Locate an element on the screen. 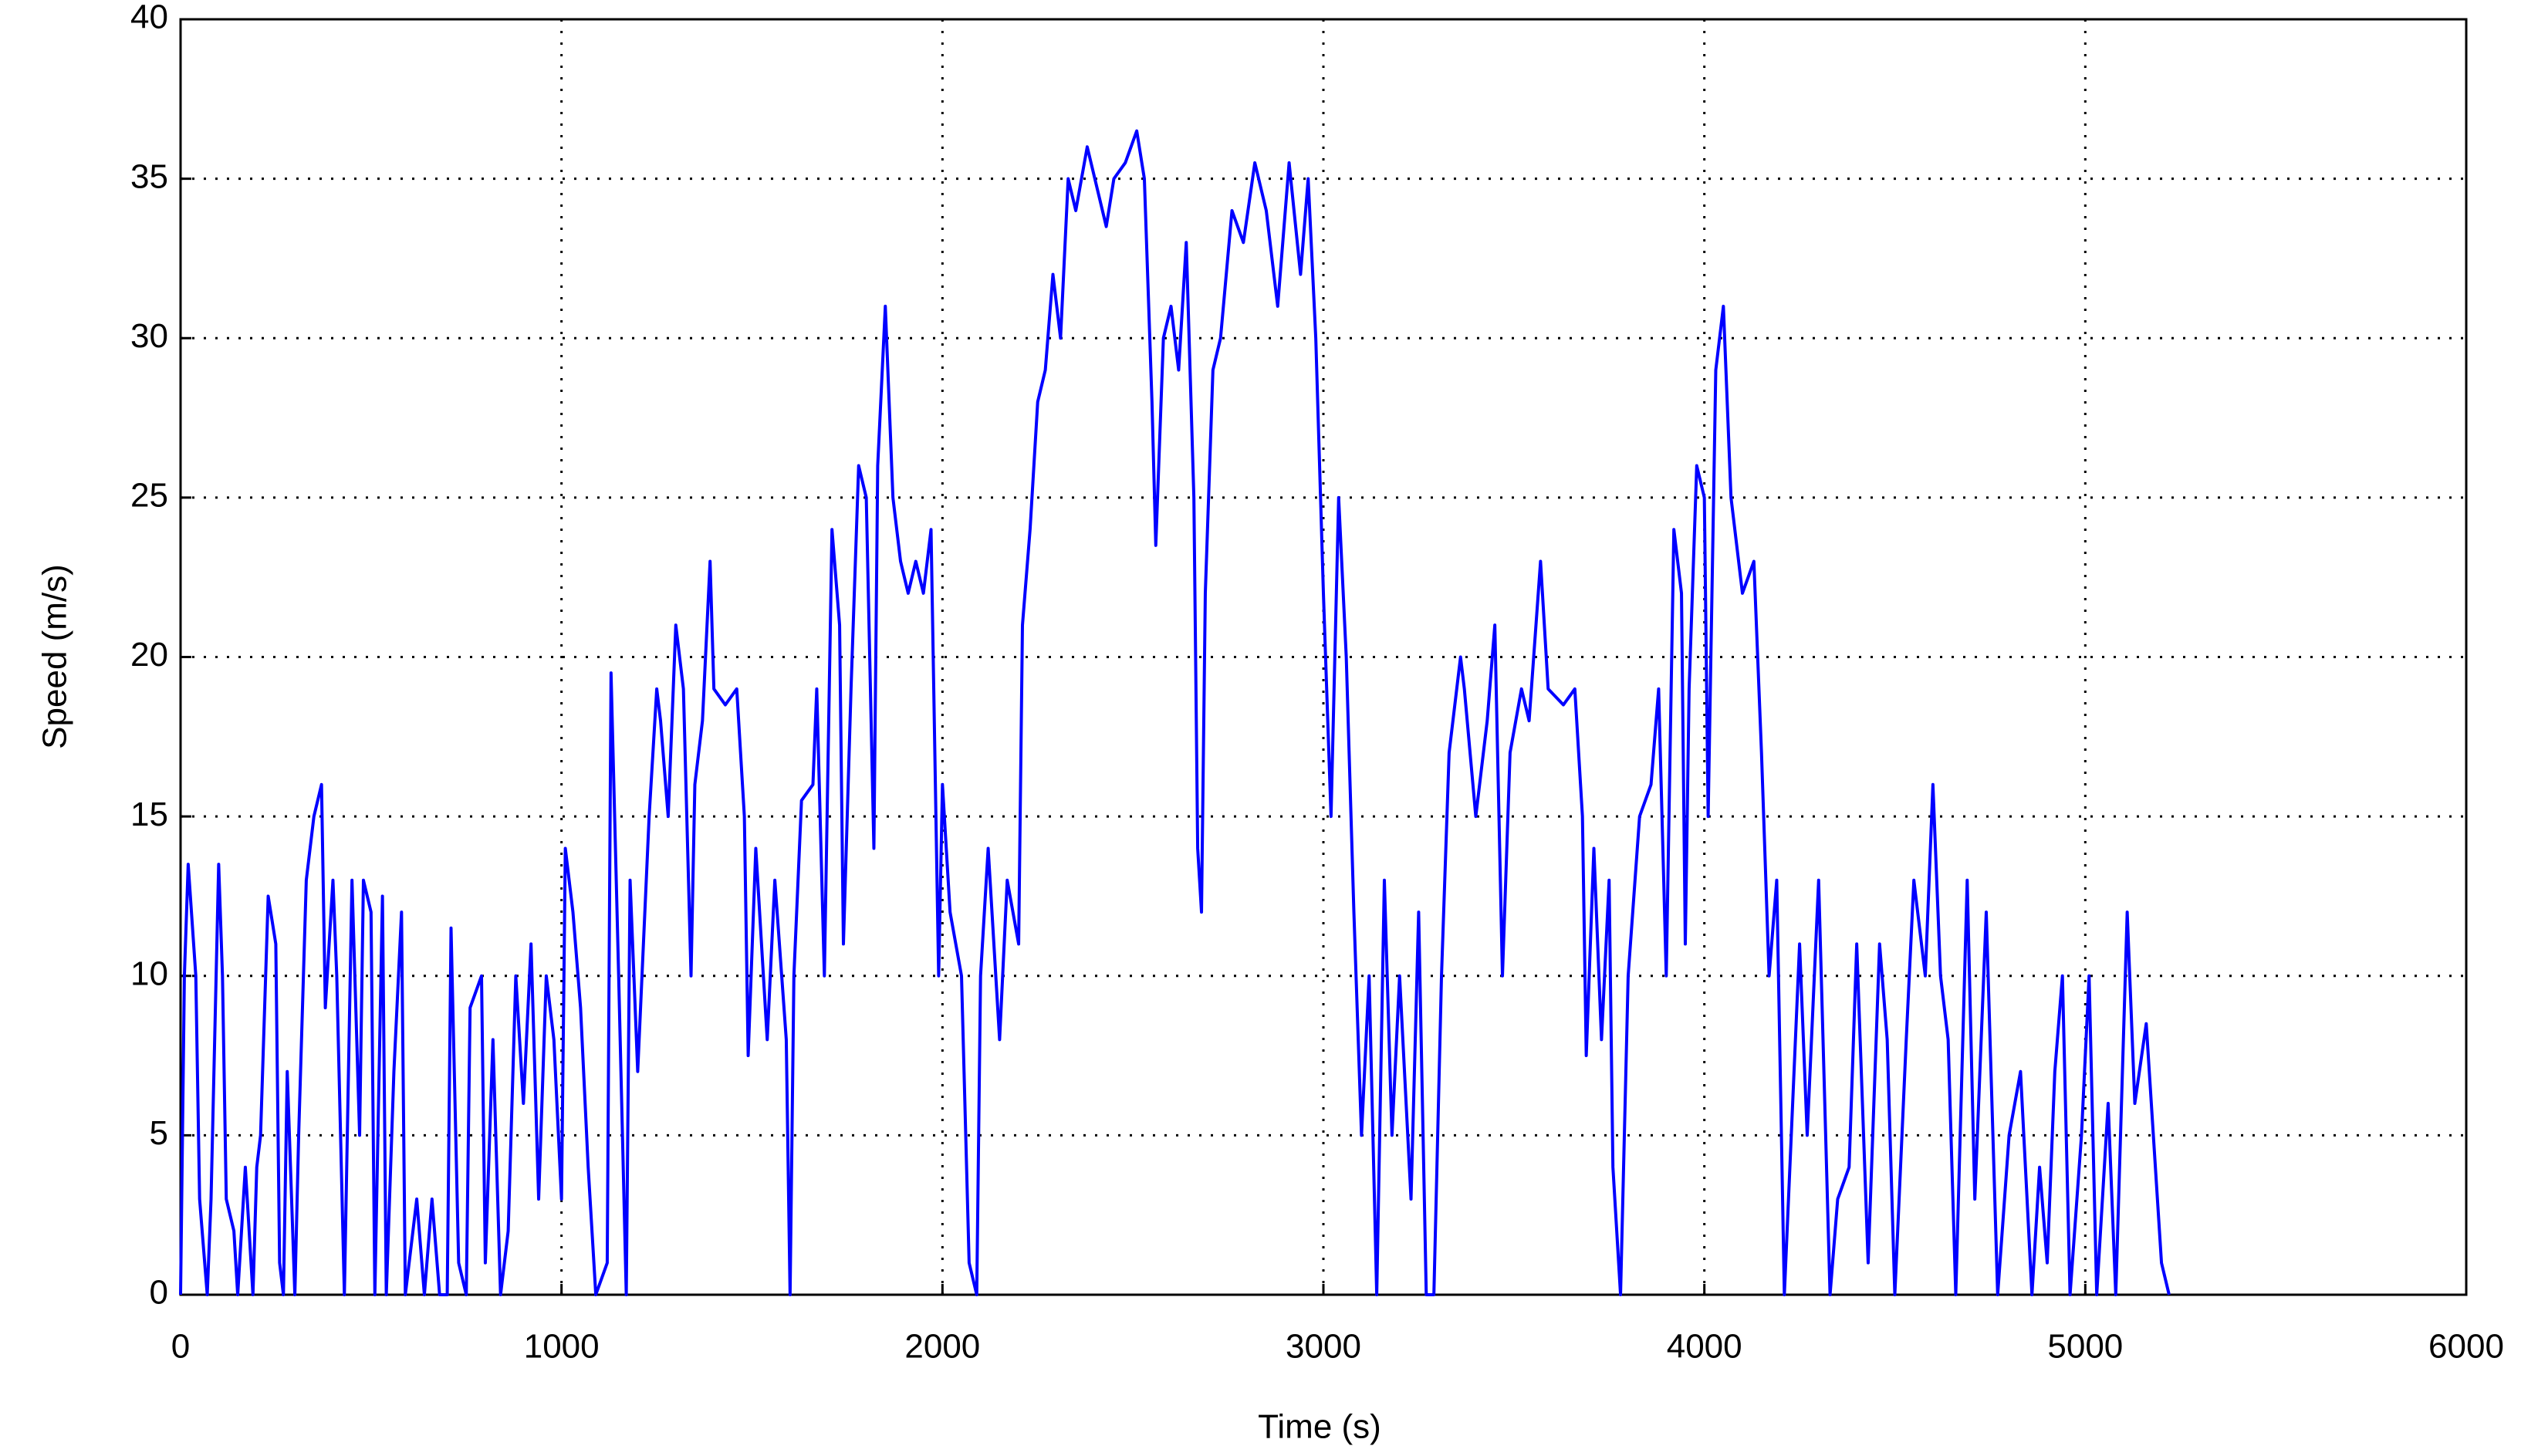 The image size is (2538, 1456). x-tick-label: 0 is located at coordinates (180, 1347).